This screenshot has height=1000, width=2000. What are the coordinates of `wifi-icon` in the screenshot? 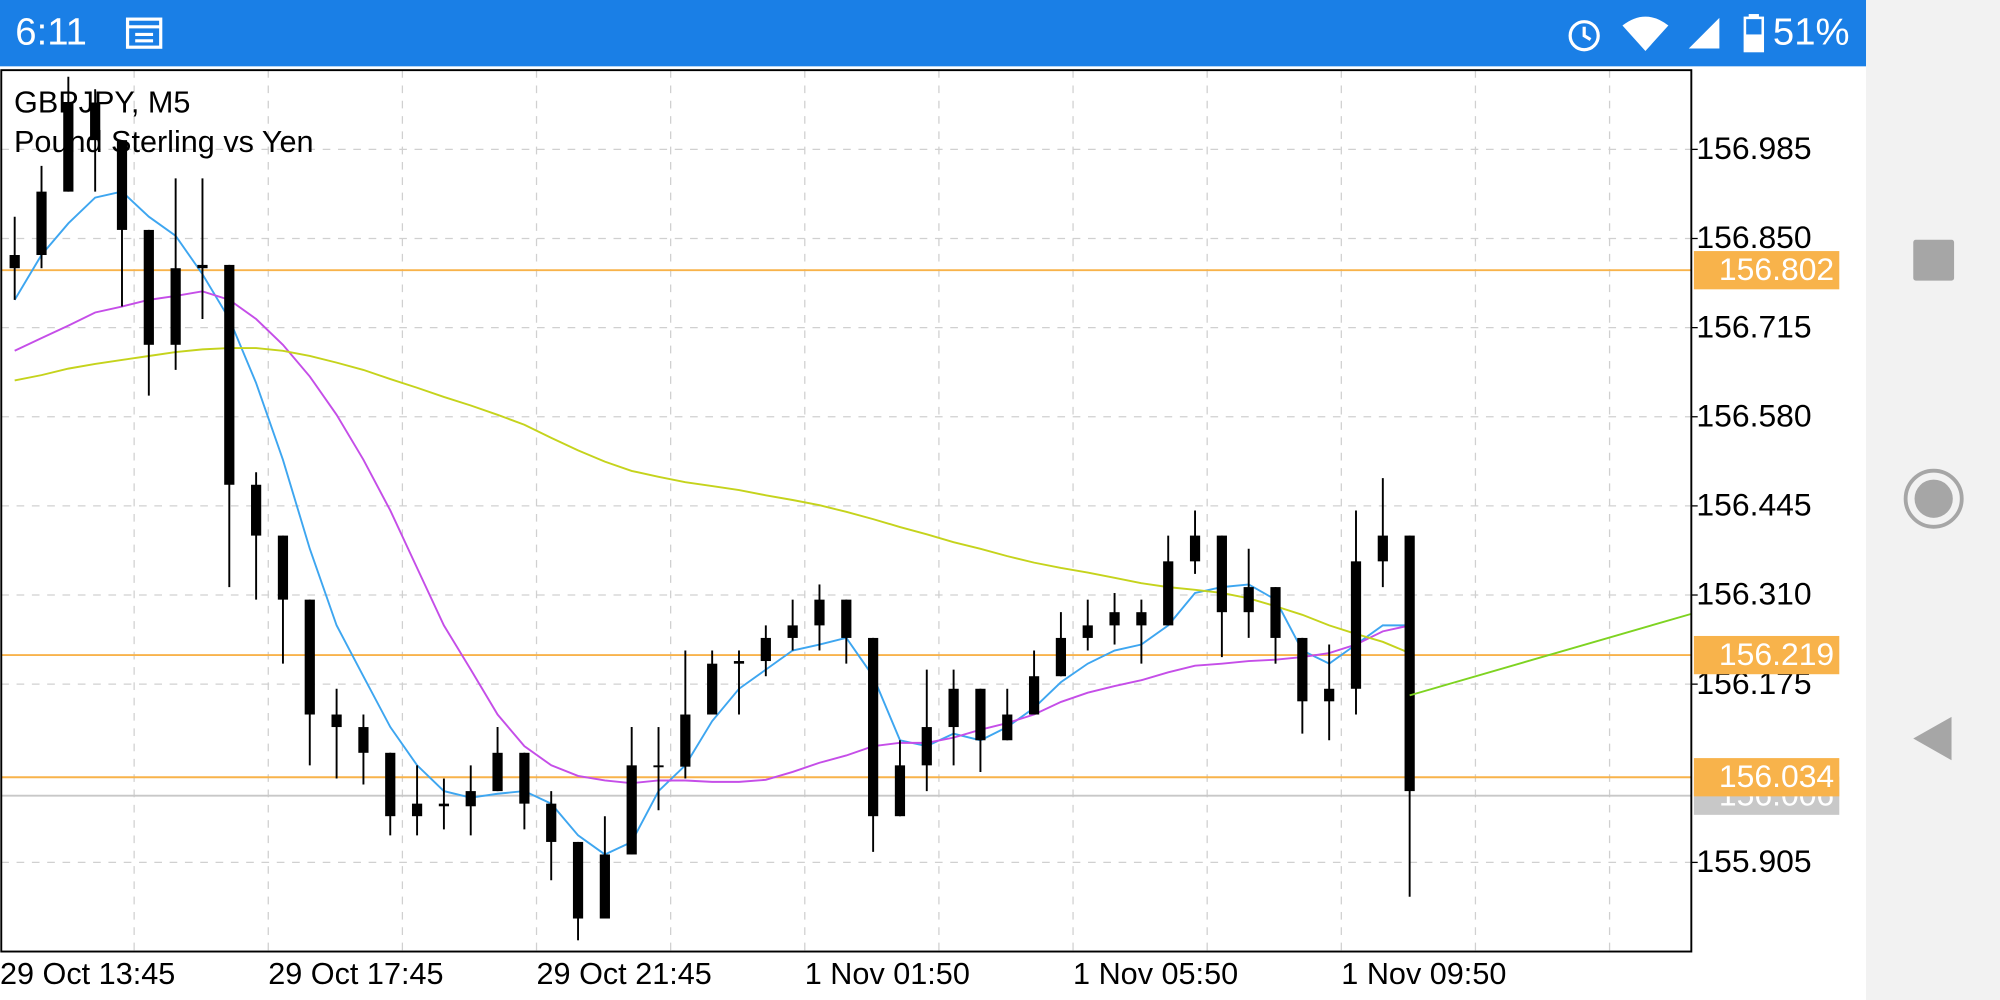 It's located at (1645, 34).